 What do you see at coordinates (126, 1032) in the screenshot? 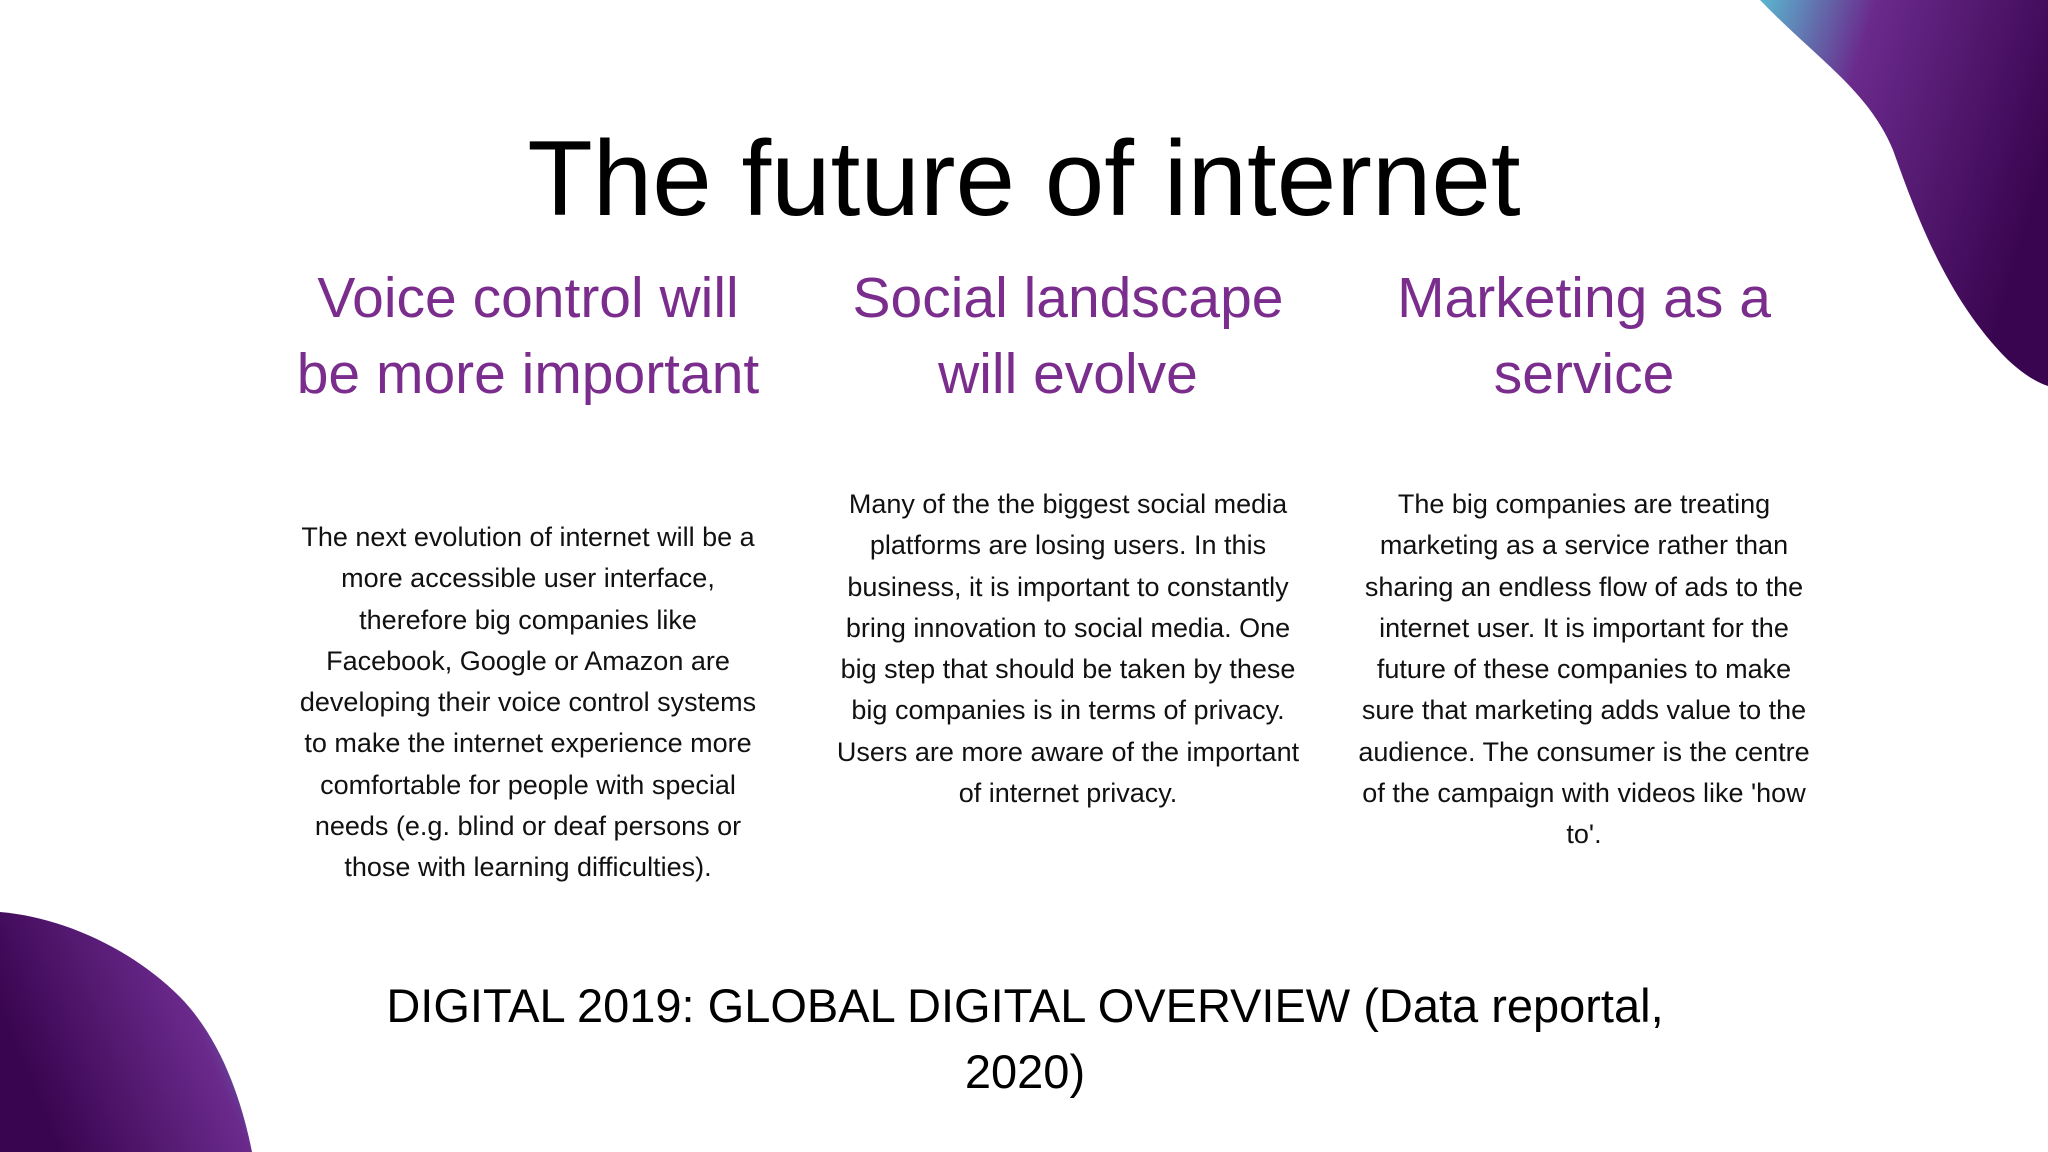
I see `decorative-gradient-blob-bottom-left` at bounding box center [126, 1032].